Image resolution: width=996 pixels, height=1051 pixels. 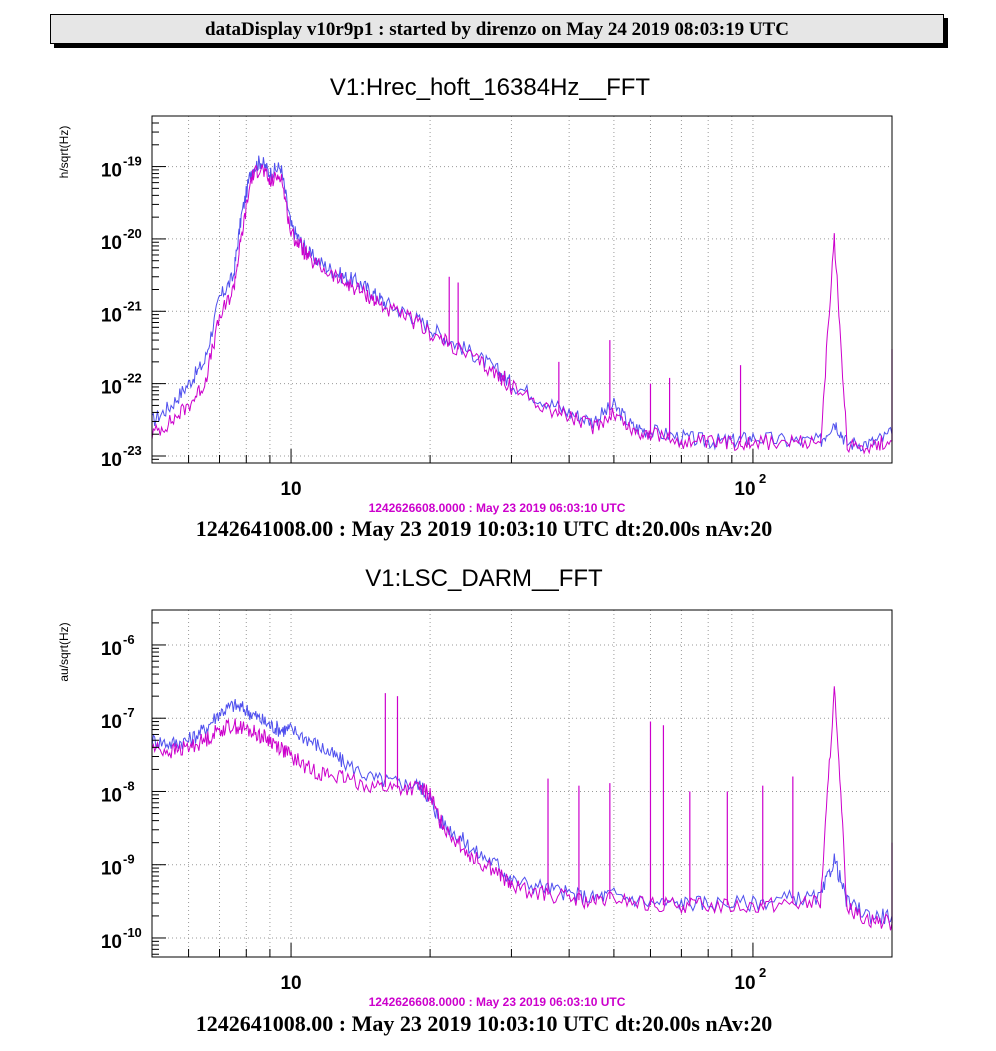 I want to click on y-tick-exponent: -10, so click(x=132, y=932).